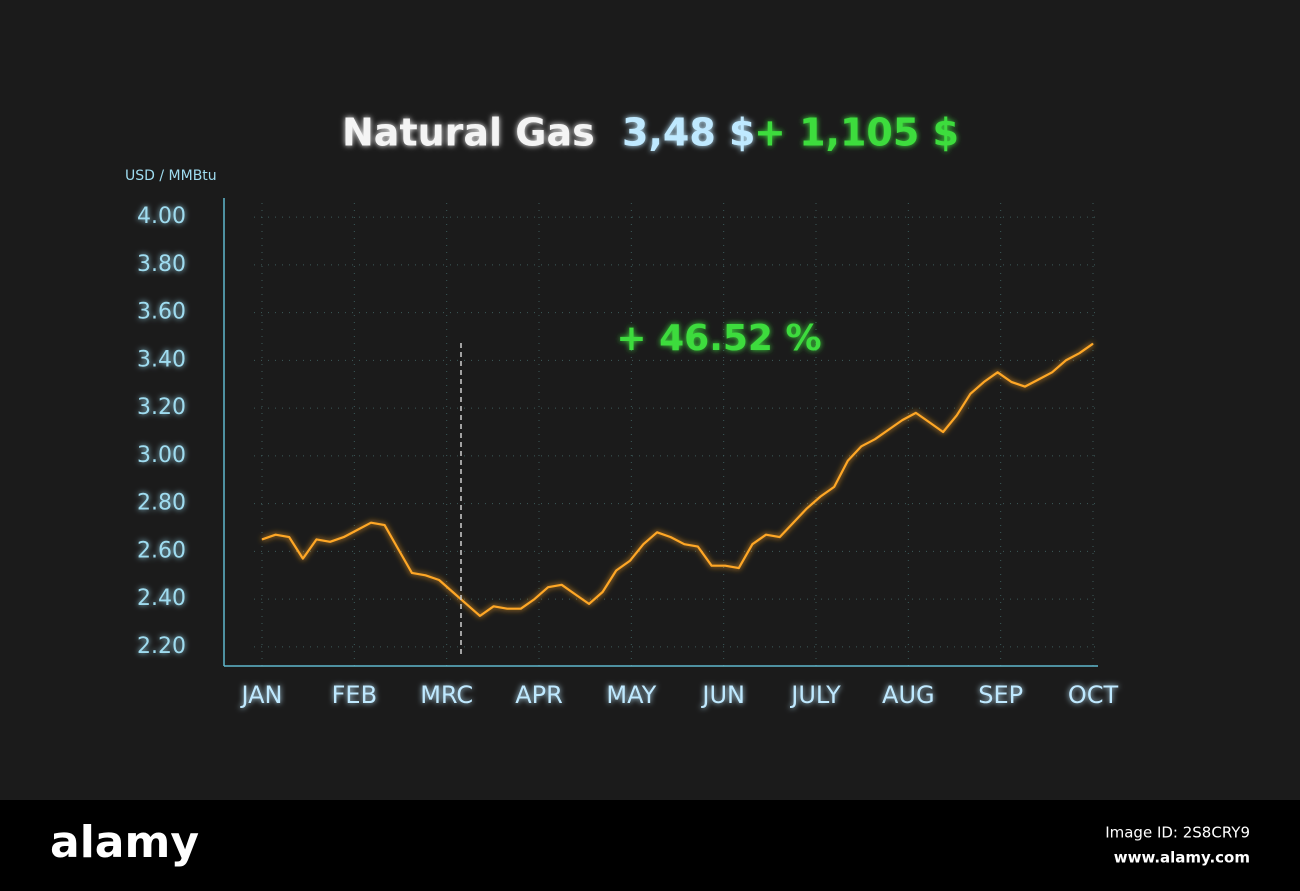 The width and height of the screenshot is (1300, 891). I want to click on footer-id: Image ID: 2S8CRY9, so click(1177, 833).